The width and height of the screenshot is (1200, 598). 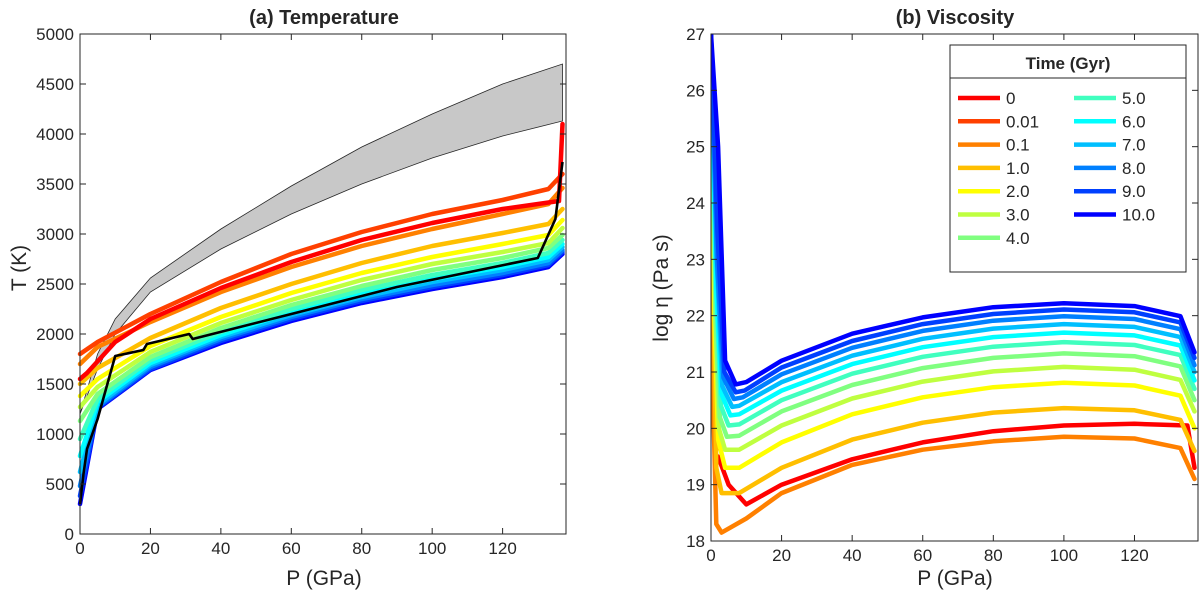 What do you see at coordinates (55, 334) in the screenshot?
I see `temperature-ytick-label: 2000` at bounding box center [55, 334].